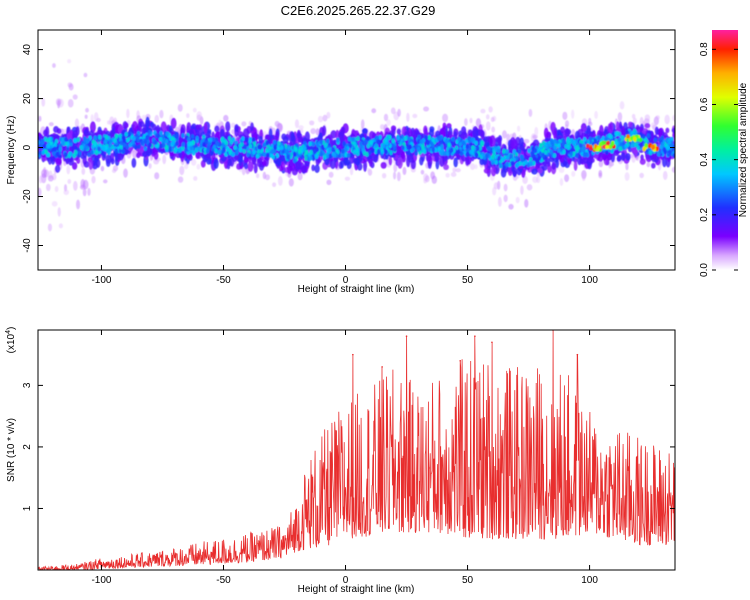 The height and width of the screenshot is (600, 750). What do you see at coordinates (589, 280) in the screenshot?
I see `spectrogram-x-tick-label: 100` at bounding box center [589, 280].